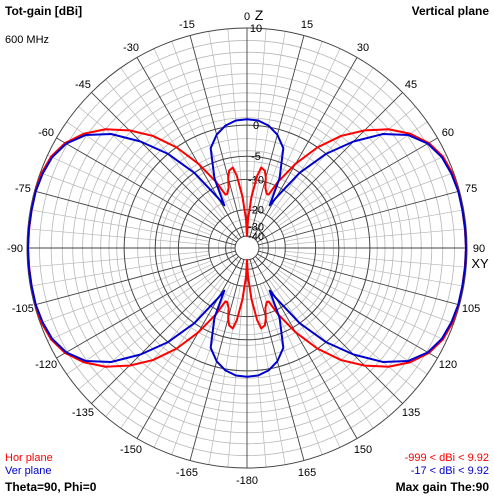  What do you see at coordinates (448, 133) in the screenshot?
I see `angle-tick-label: 60` at bounding box center [448, 133].